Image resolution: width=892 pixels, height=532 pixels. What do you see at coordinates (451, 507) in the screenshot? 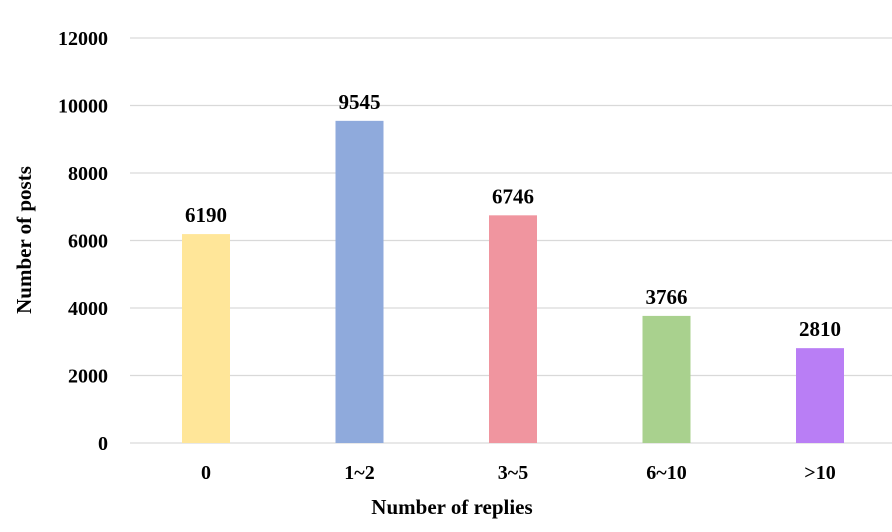
I see `x-axis-title: Number of replies` at bounding box center [451, 507].